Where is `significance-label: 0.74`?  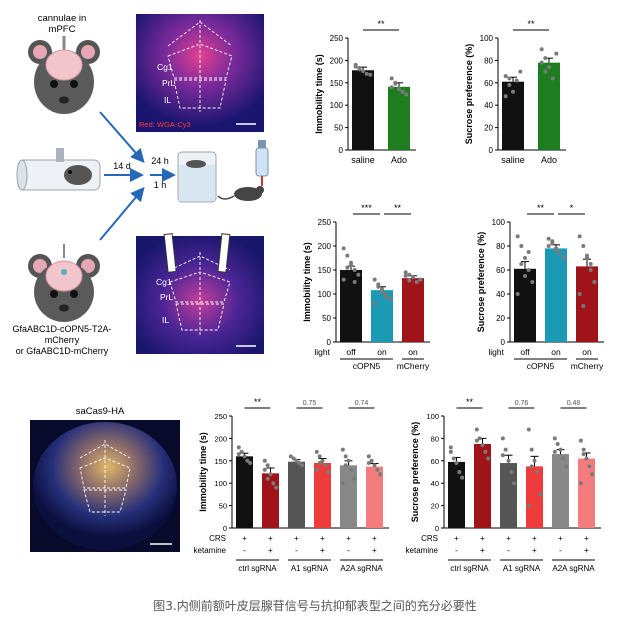
significance-label: 0.74 is located at coordinates (362, 403).